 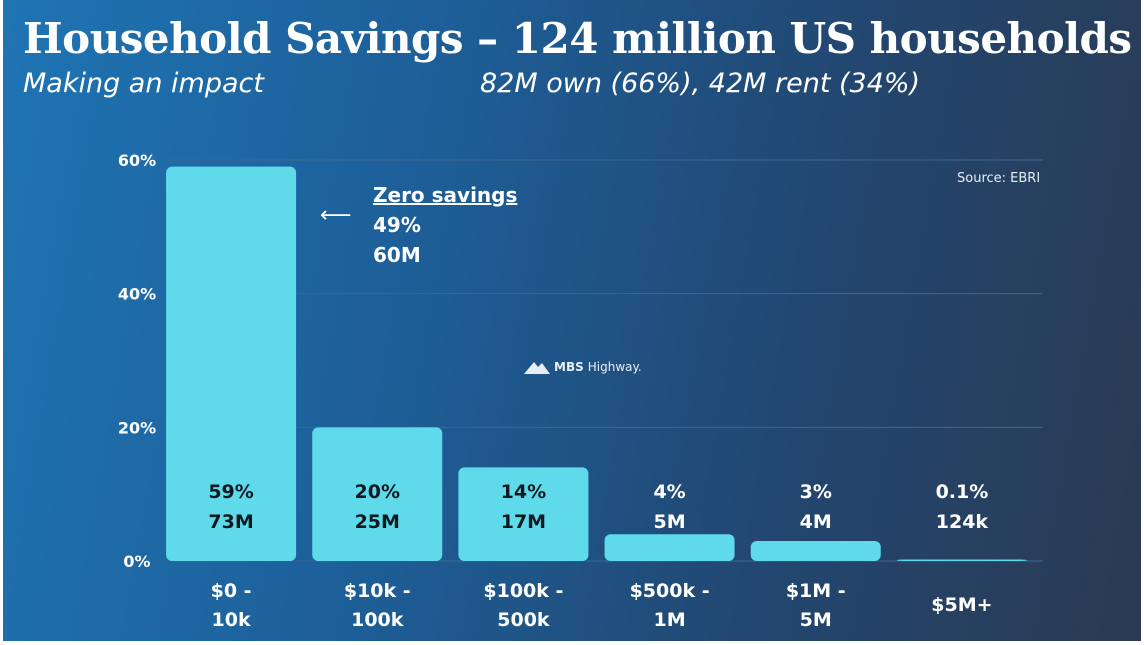 I want to click on x-tick-label: $1M -, so click(x=816, y=591).